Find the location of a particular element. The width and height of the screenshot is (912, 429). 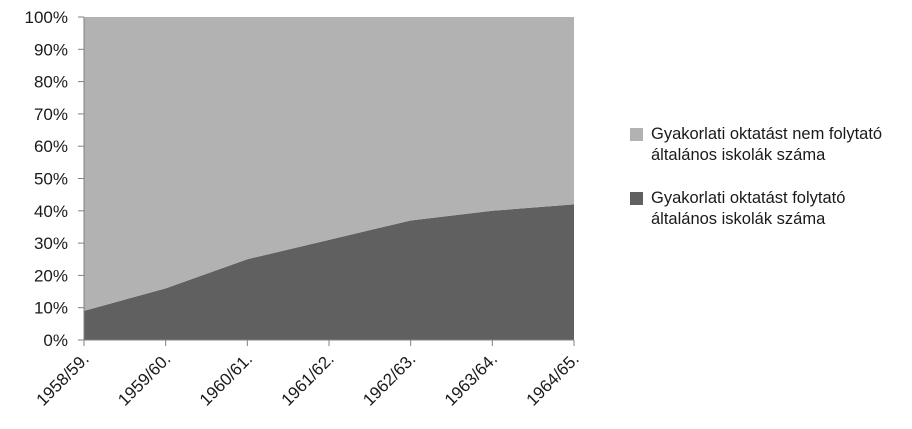

x-tick-label: 1964/65. is located at coordinates (553, 379).